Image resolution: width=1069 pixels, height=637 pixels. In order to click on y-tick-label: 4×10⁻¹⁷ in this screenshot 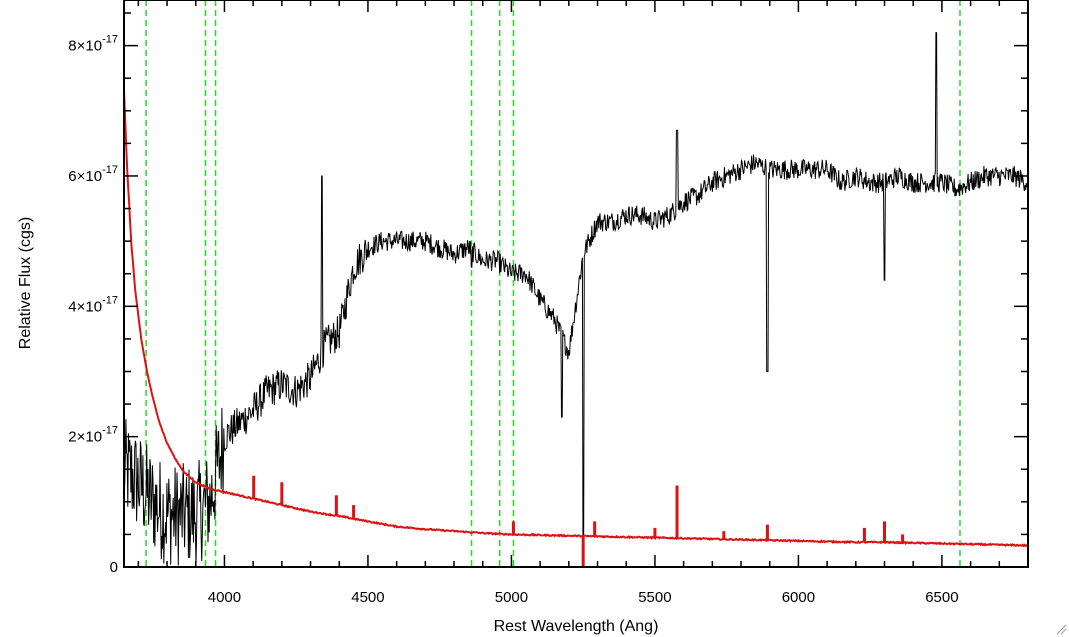, I will do `click(93, 304)`.